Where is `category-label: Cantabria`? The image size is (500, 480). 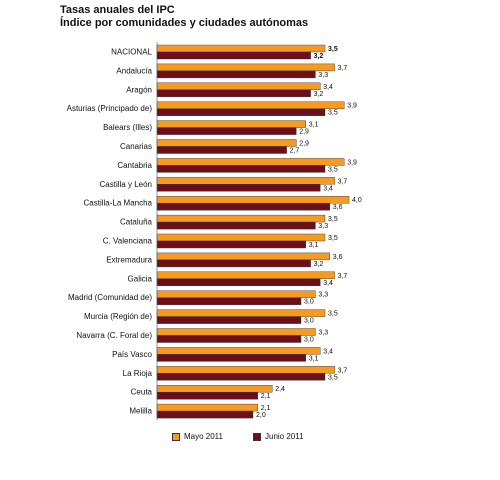 category-label: Cantabria is located at coordinates (134, 165).